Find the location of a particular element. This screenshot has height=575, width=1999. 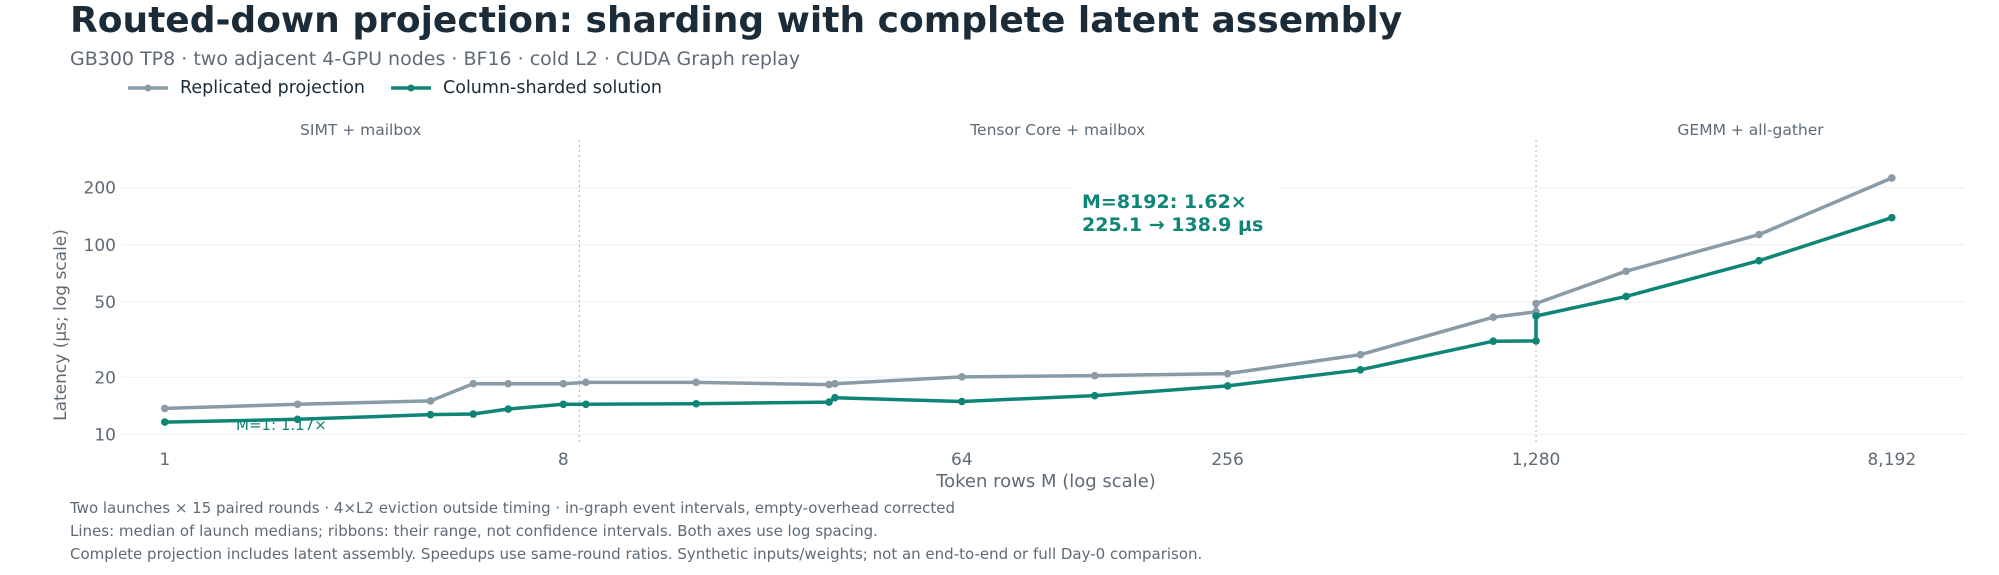

legend-item-sharded: Column-sharded solution is located at coordinates (526, 88).